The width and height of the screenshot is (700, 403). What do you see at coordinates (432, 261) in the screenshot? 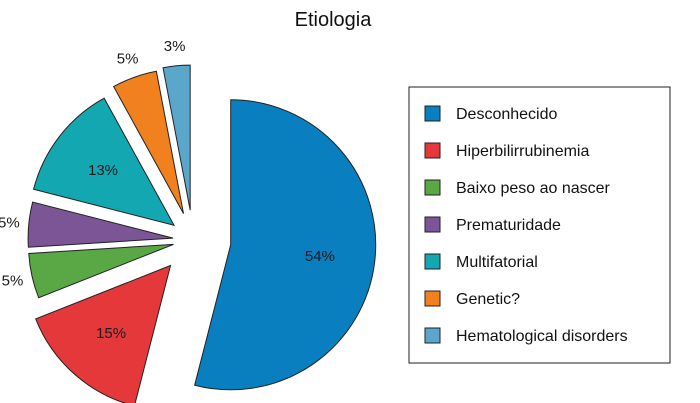
I see `legend-swatch-multifatorial` at bounding box center [432, 261].